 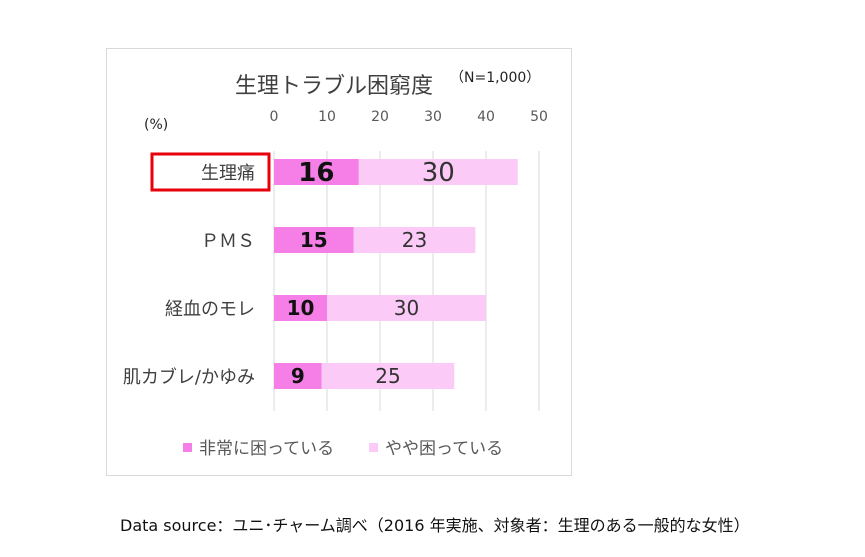 I want to click on category-label: 経血のモレ, so click(x=210, y=309).